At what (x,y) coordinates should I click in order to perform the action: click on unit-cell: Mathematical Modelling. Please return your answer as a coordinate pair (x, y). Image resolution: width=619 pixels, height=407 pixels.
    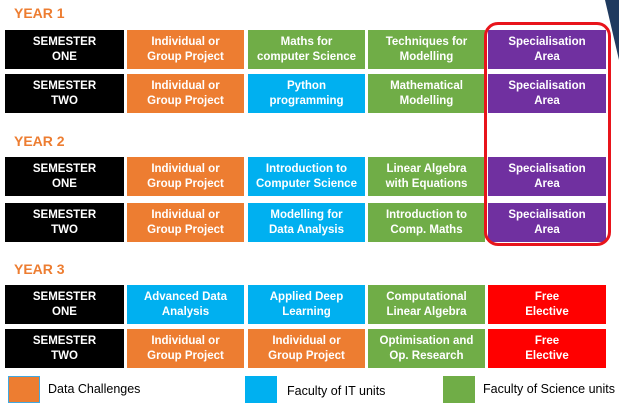
    Looking at the image, I should click on (426, 93).